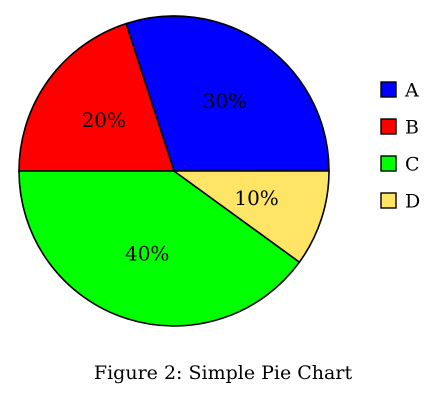 Image resolution: width=446 pixels, height=404 pixels. I want to click on legend-label-a: A, so click(411, 91).